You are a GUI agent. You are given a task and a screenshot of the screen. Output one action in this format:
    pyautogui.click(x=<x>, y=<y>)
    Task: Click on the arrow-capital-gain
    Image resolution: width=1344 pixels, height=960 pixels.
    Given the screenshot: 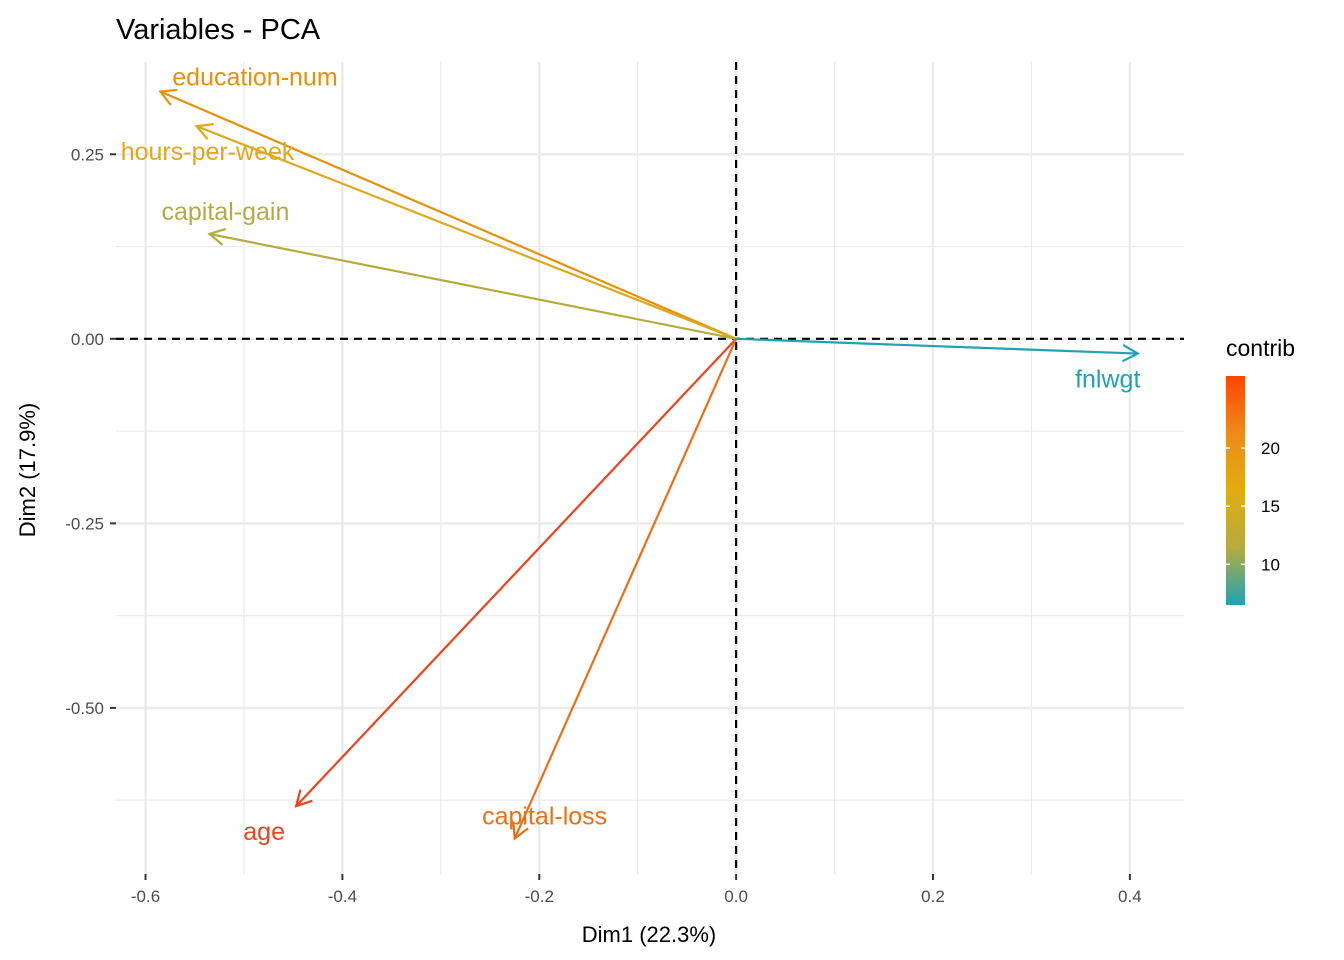 What is the action you would take?
    pyautogui.click(x=472, y=283)
    